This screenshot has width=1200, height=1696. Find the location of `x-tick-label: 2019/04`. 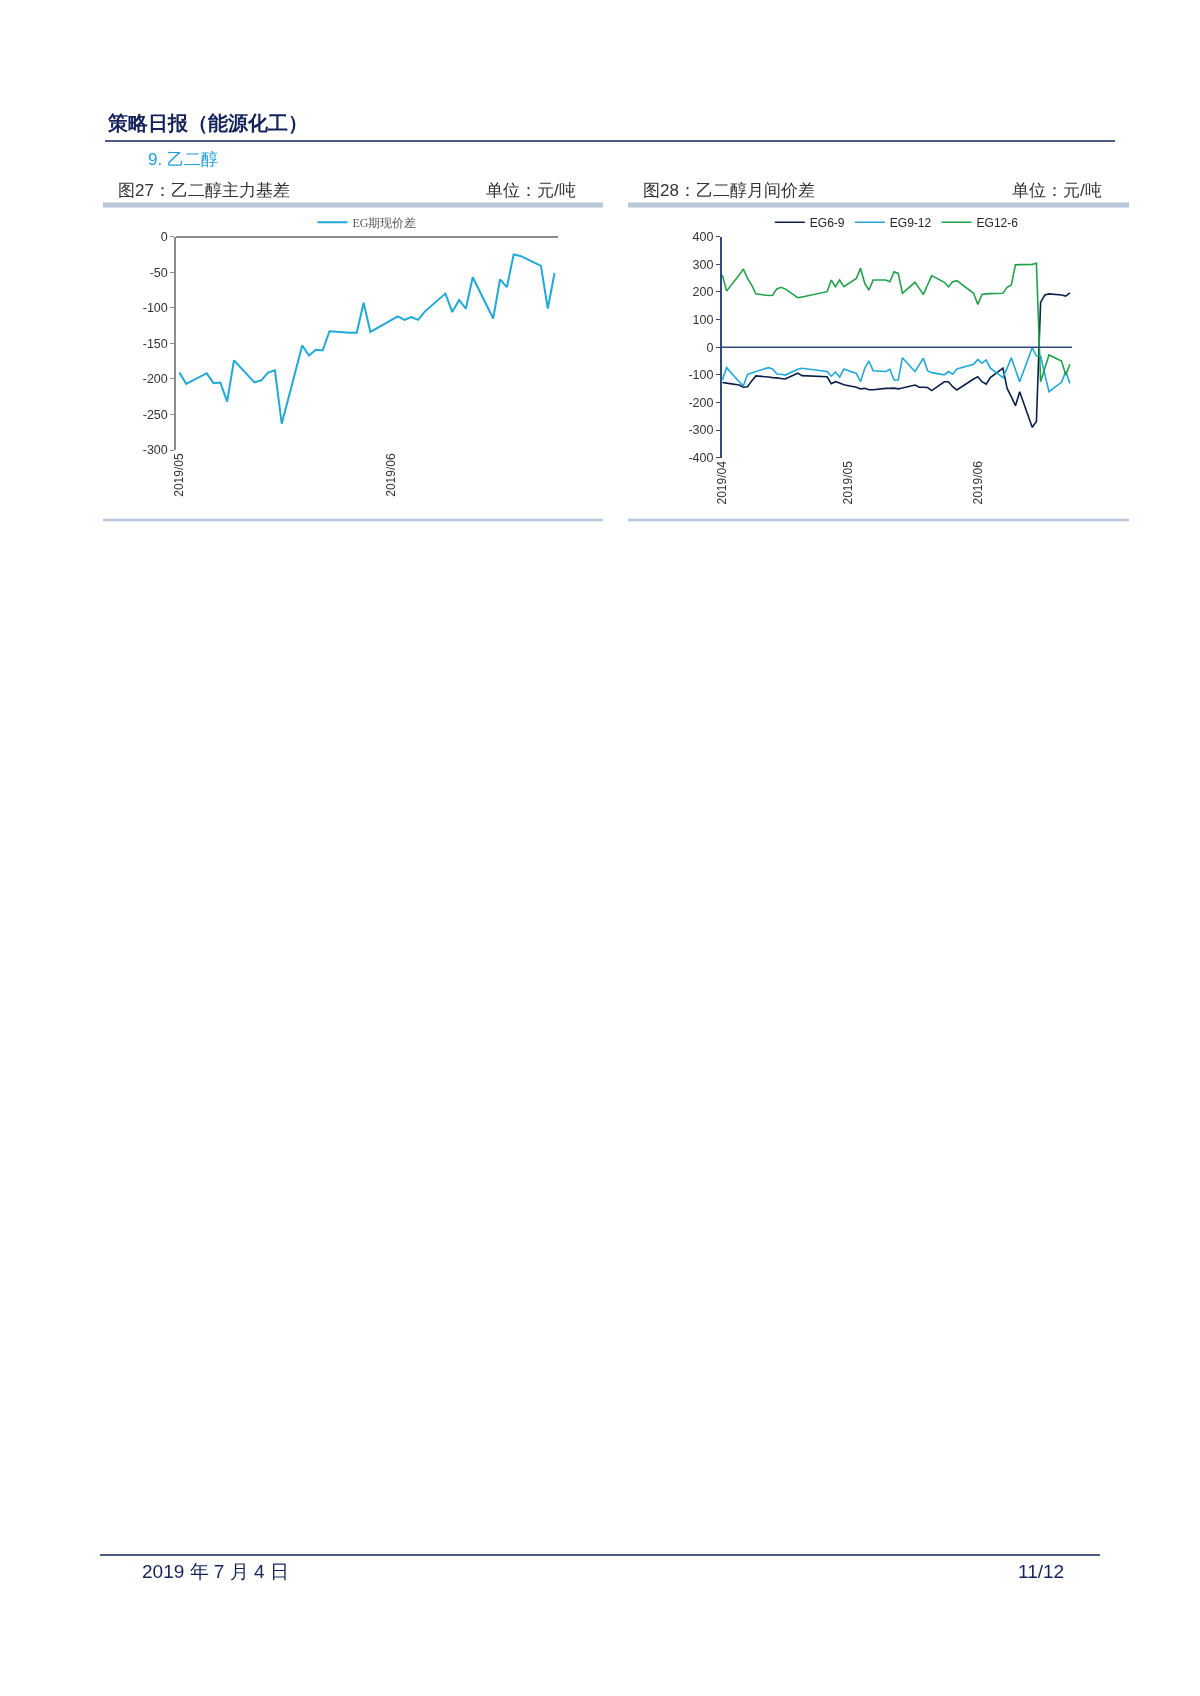

x-tick-label: 2019/04 is located at coordinates (722, 482).